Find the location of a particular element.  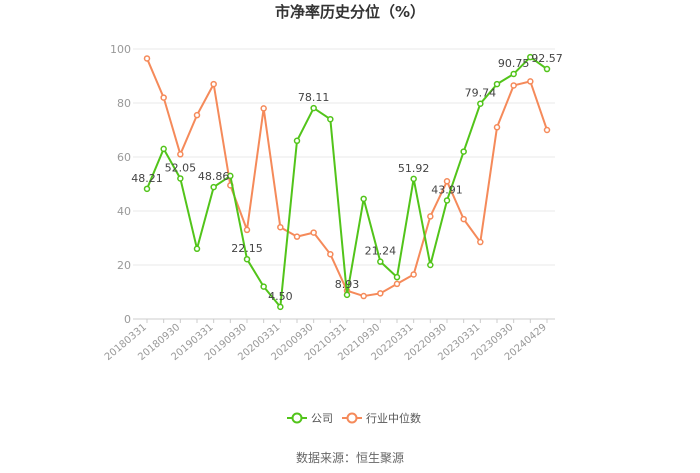

data-label: 4.50 is located at coordinates (280, 296).